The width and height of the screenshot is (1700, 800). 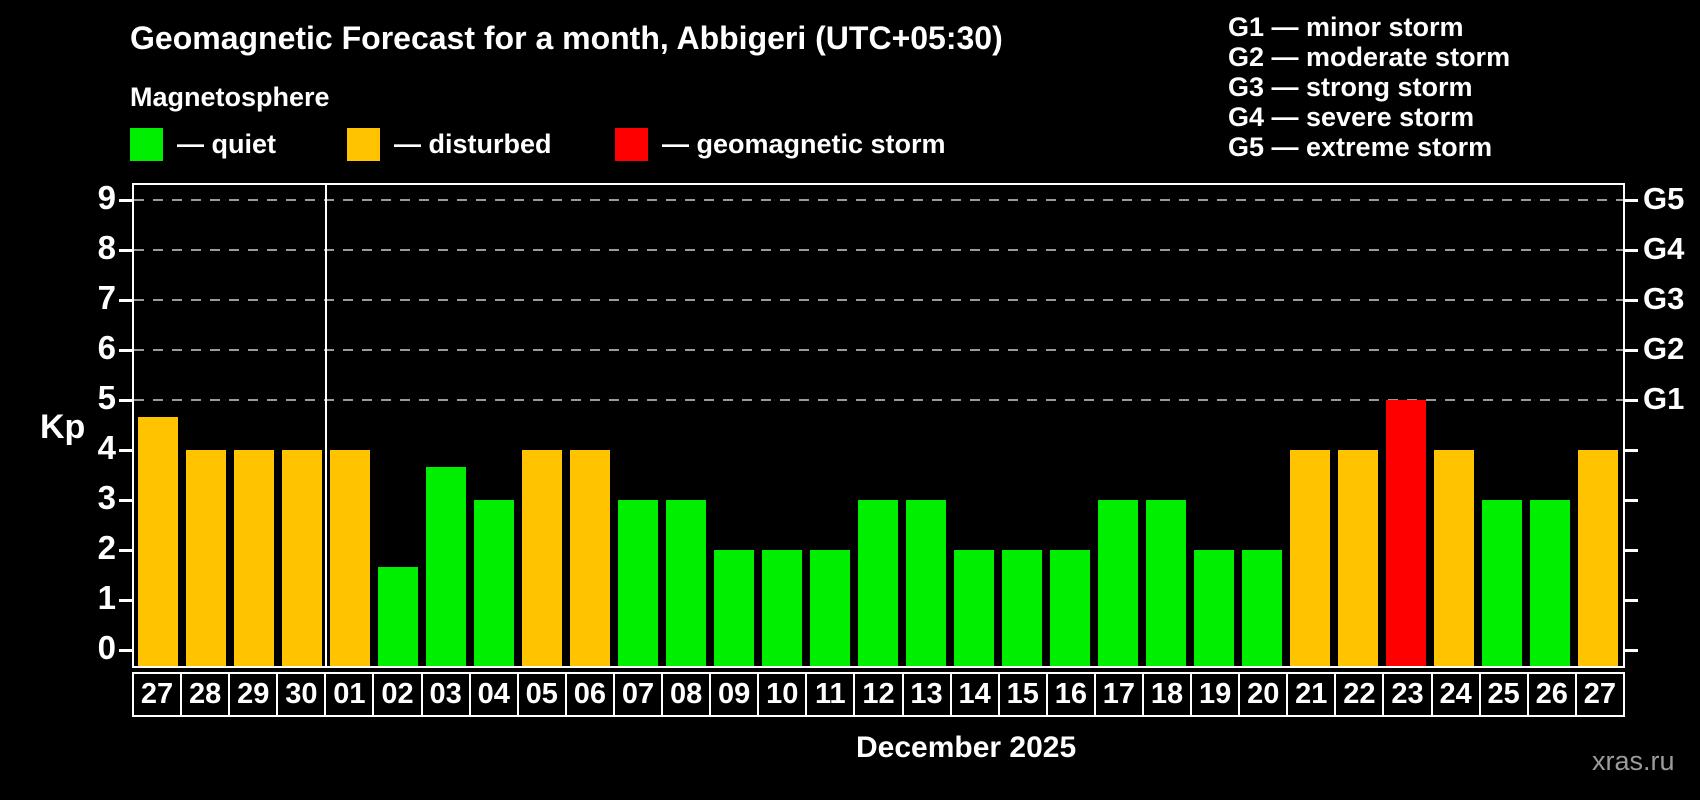 I want to click on watermark-text: xras.ru, so click(x=1633, y=761).